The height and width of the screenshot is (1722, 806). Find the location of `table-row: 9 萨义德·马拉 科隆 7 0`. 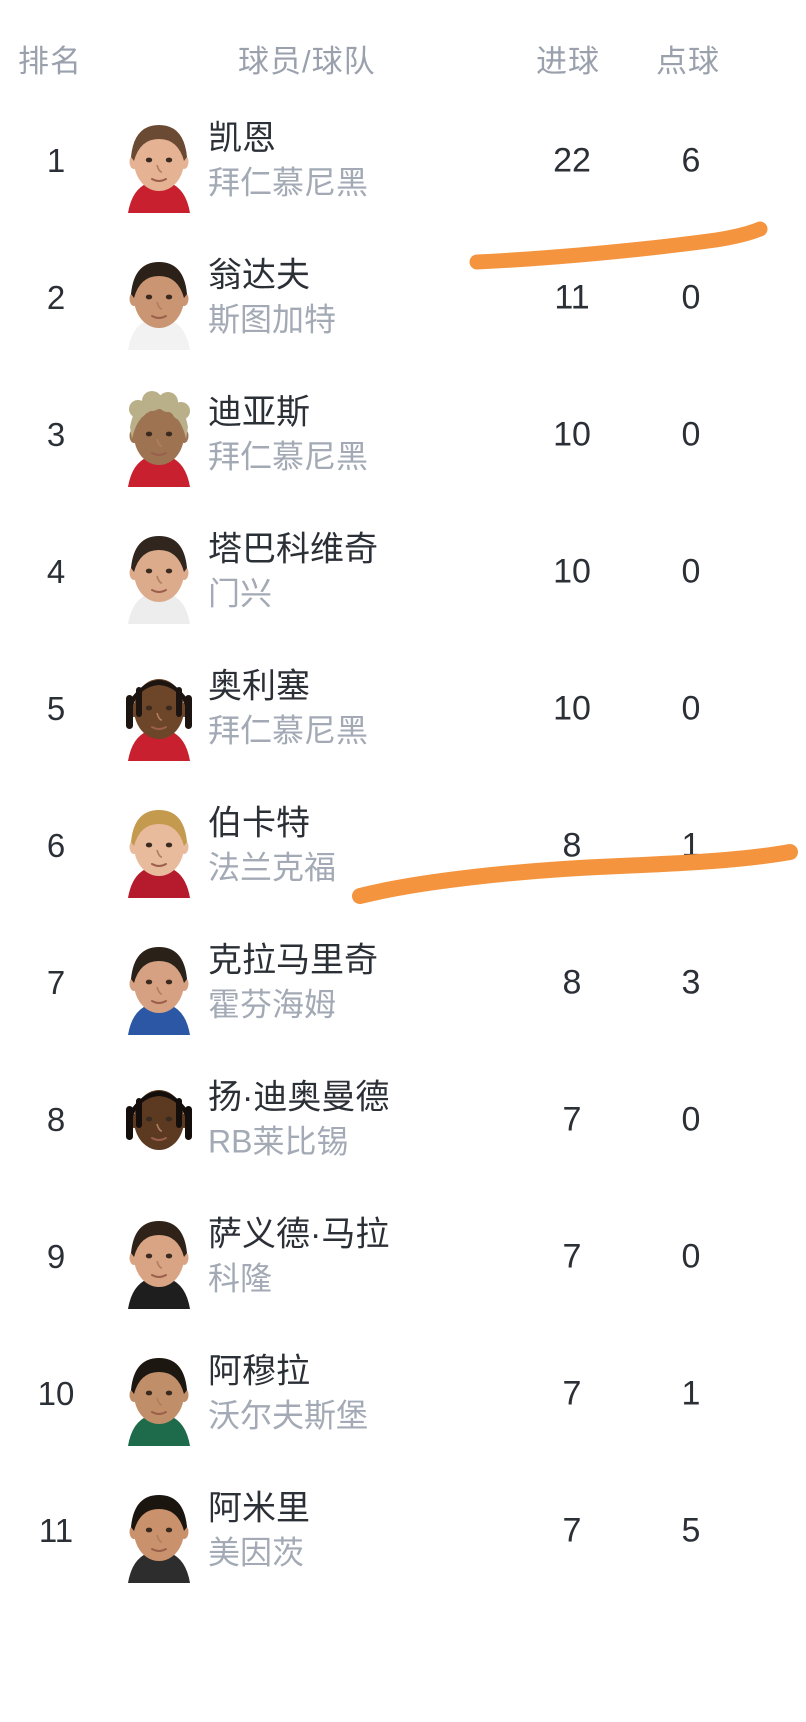

table-row: 9 萨义德·马拉 科隆 7 0 is located at coordinates (403, 1256).